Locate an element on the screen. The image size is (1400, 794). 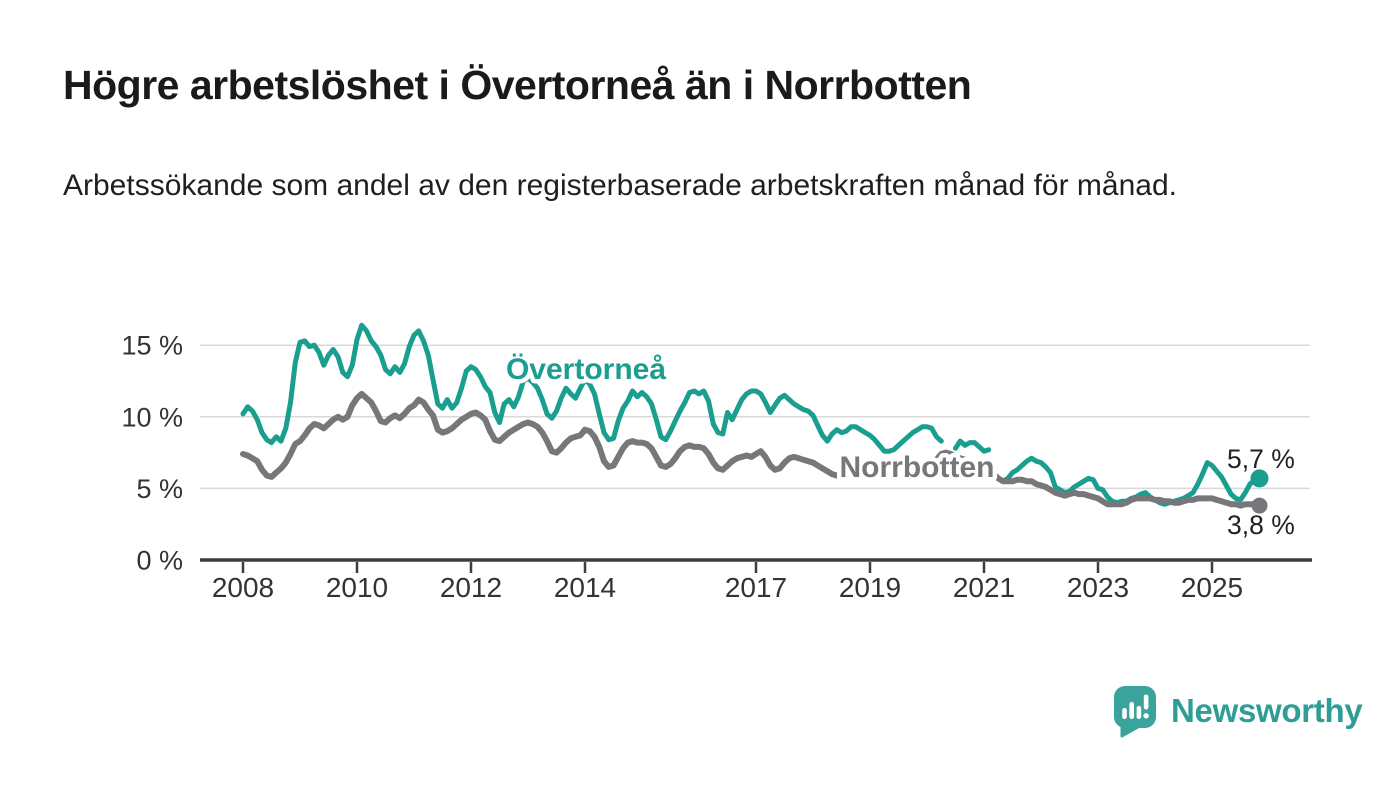
series-line-norrbotten is located at coordinates (751, 449).